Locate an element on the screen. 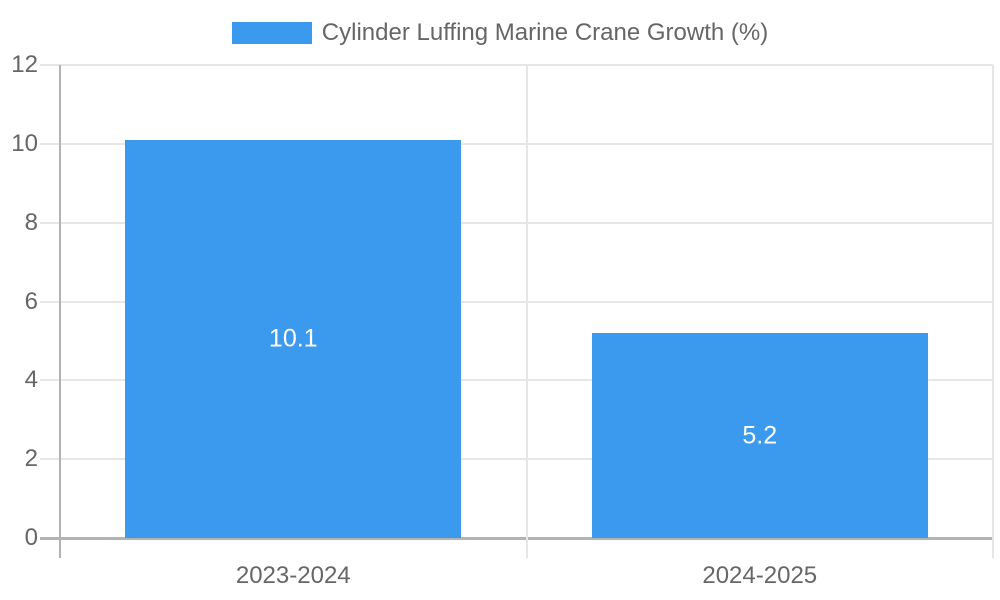 The image size is (1000, 600). y-tick-label: 6 is located at coordinates (31, 301).